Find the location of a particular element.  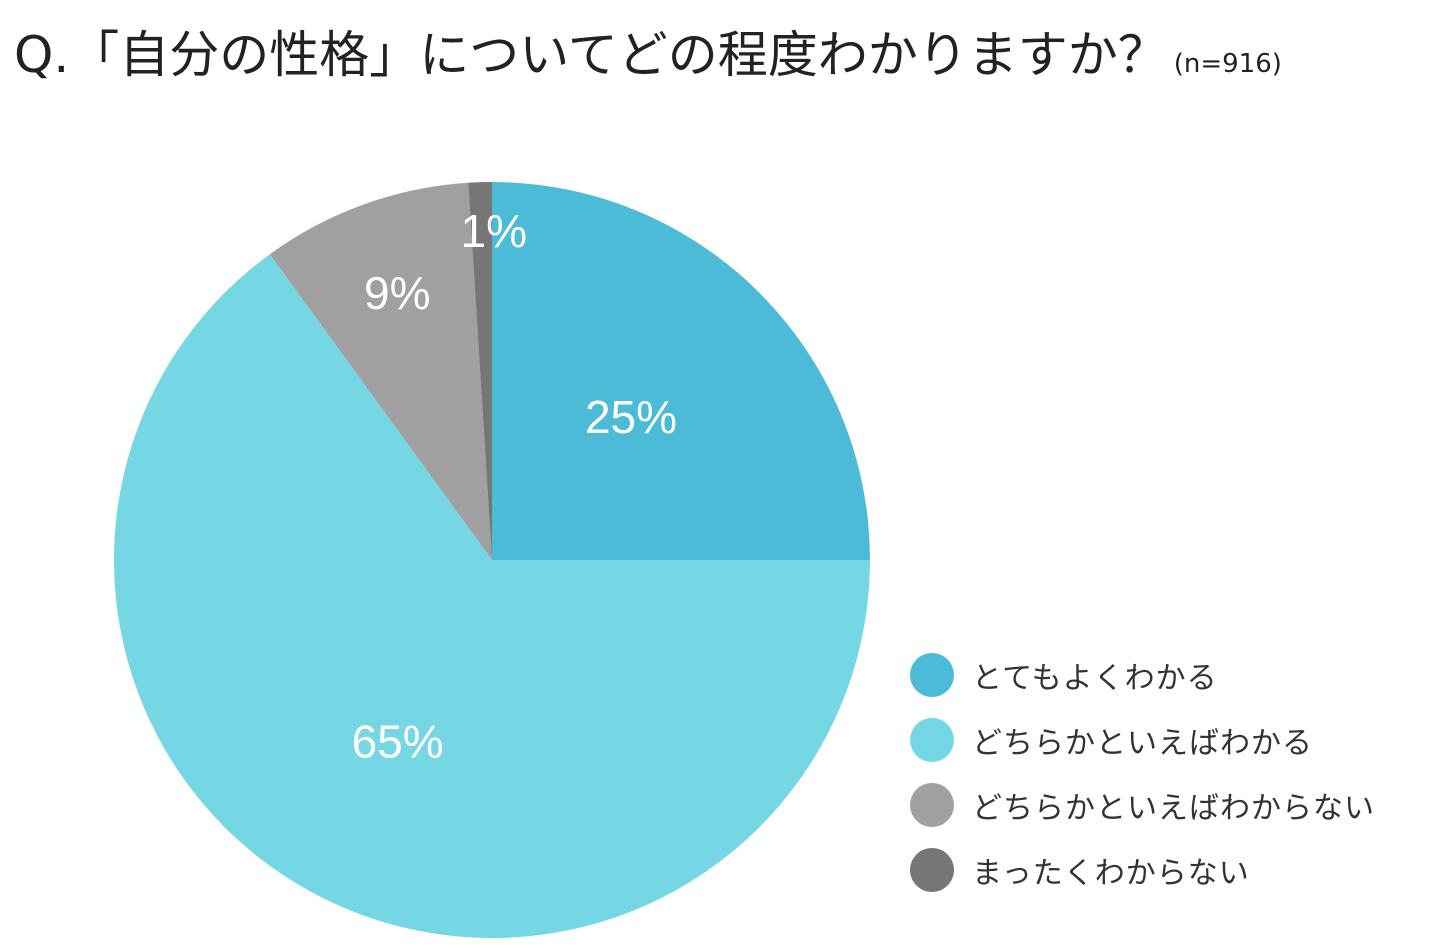

pie-slice-labels: 25% 65% 9% 1% is located at coordinates (514, 486).